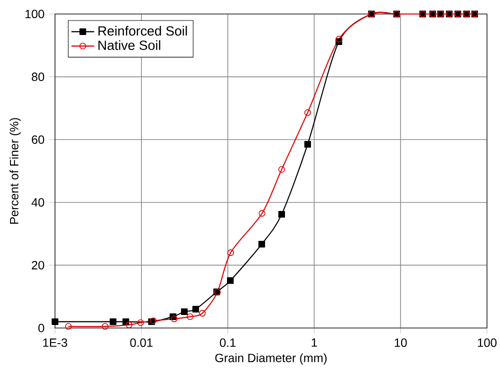  Describe the element at coordinates (41, 328) in the screenshot. I see `y-tick-label: 0` at that location.